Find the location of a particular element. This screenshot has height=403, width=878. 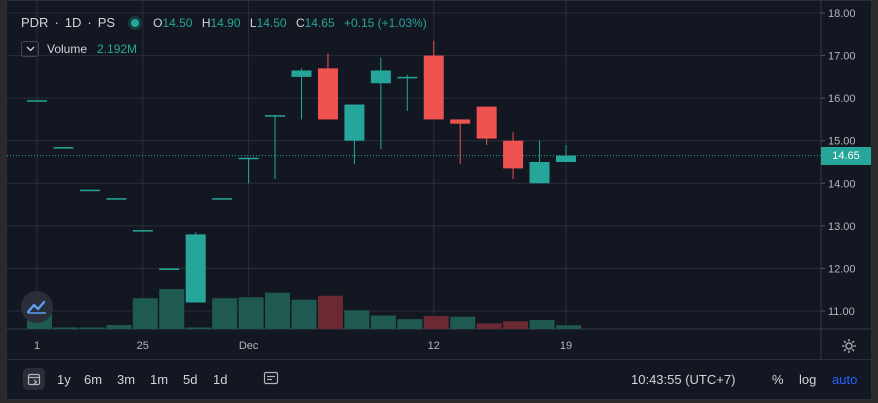

y-tick-label: 15.00 is located at coordinates (842, 142).